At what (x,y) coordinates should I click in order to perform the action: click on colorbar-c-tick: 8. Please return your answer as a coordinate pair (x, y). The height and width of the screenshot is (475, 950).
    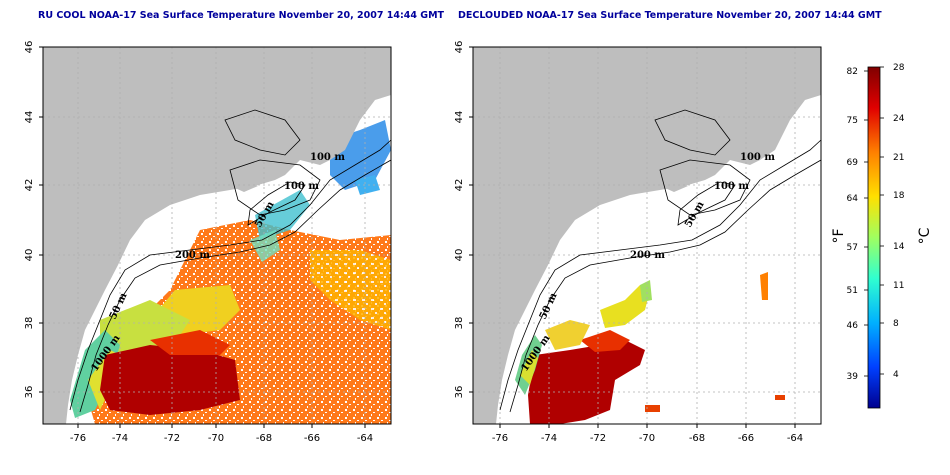
    Looking at the image, I should click on (896, 324).